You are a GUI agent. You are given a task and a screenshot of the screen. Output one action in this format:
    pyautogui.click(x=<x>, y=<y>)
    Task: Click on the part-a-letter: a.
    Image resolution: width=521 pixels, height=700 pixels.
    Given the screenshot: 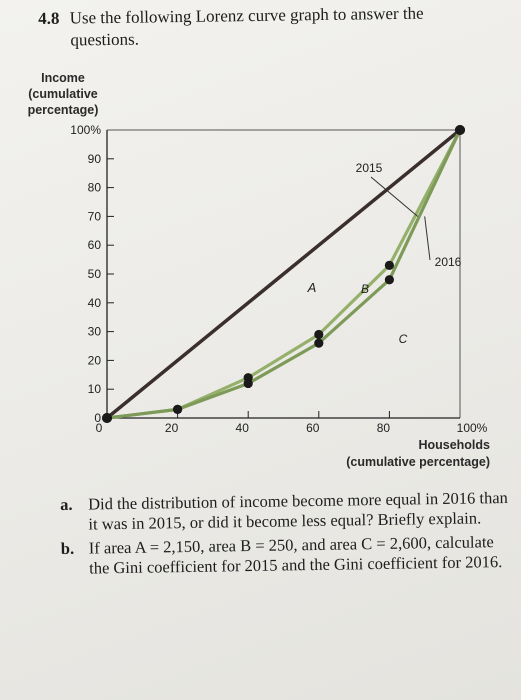 What is the action you would take?
    pyautogui.click(x=66, y=504)
    